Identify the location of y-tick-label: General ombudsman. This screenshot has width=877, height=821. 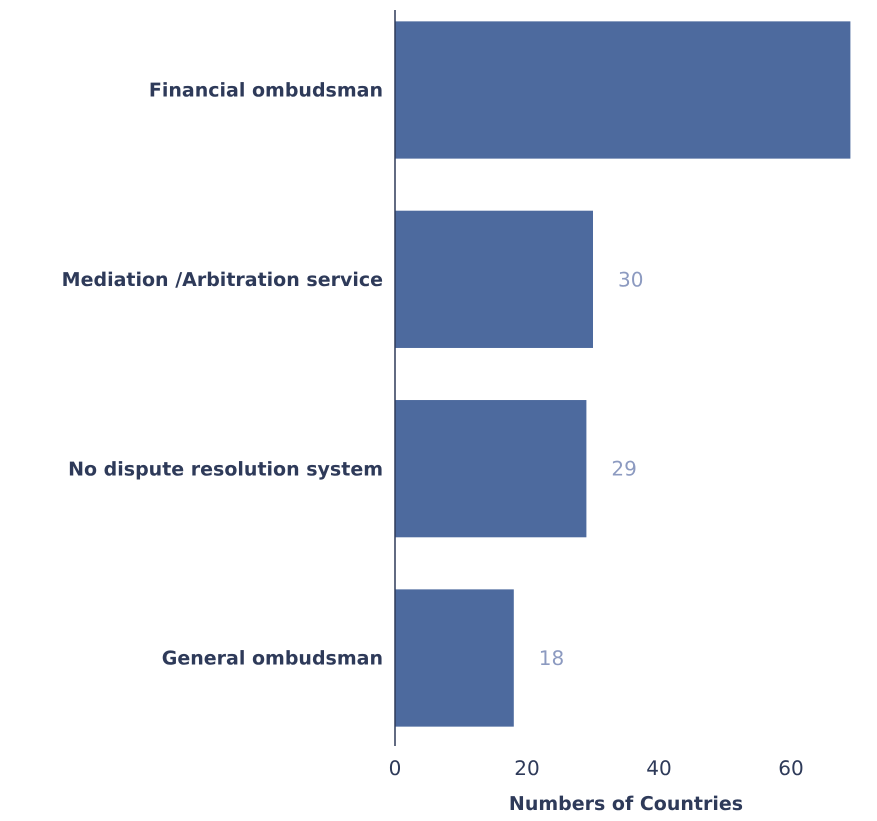
(272, 659).